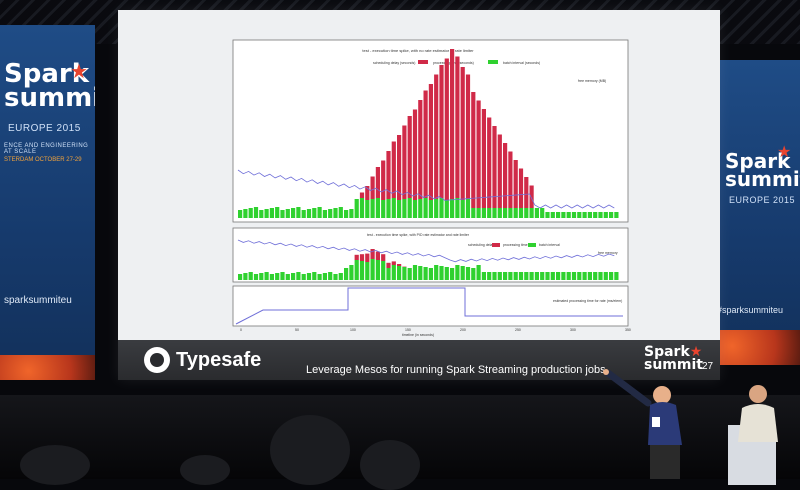  Describe the element at coordinates (43, 160) in the screenshot. I see `left-banner-dates: STERDAM OCTOBER 27-29` at that location.